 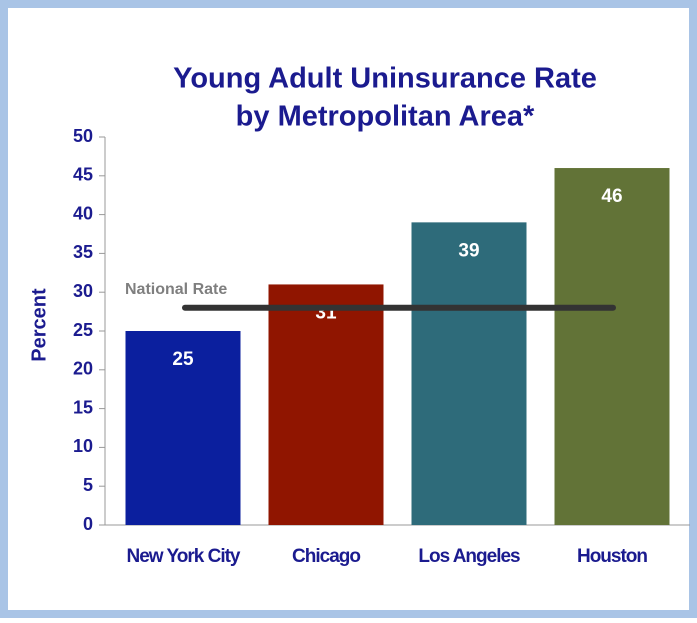 What do you see at coordinates (469, 556) in the screenshot?
I see `x-tick-label: Los Angeles` at bounding box center [469, 556].